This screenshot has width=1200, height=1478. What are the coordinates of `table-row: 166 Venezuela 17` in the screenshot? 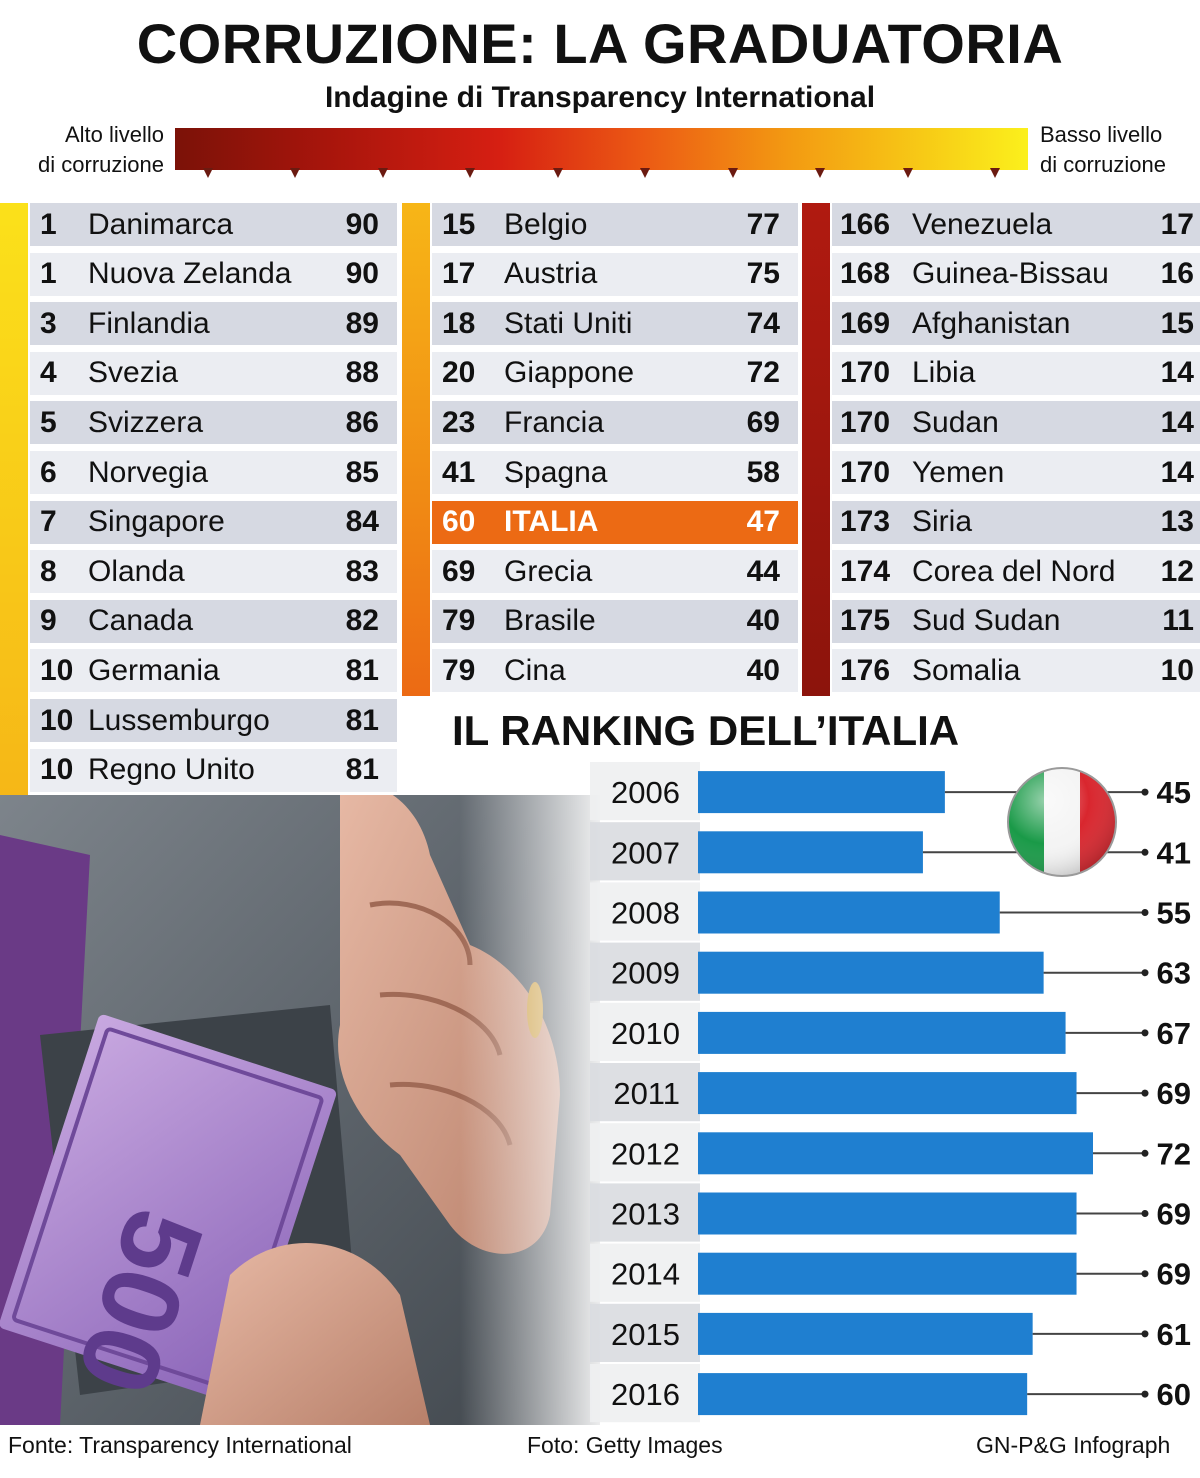 It's located at (1016, 226).